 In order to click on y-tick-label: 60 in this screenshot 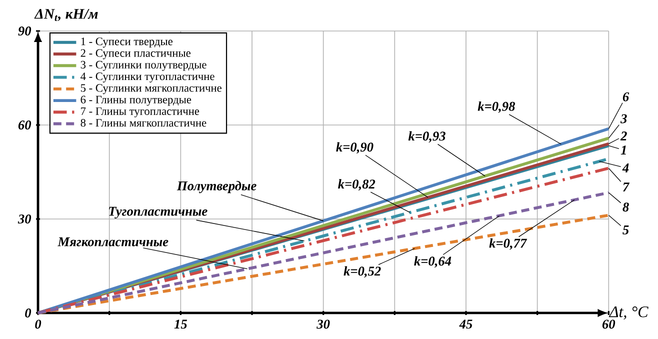, I will do `click(25, 125)`.